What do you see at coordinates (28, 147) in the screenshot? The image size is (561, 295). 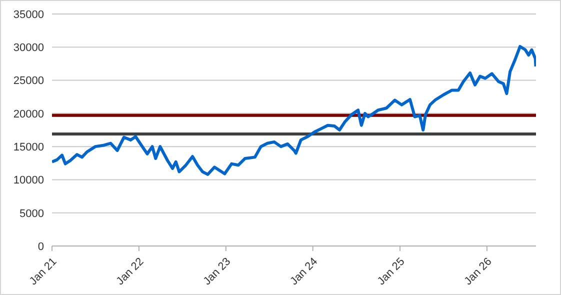 I see `y-tick-label: 15000` at bounding box center [28, 147].